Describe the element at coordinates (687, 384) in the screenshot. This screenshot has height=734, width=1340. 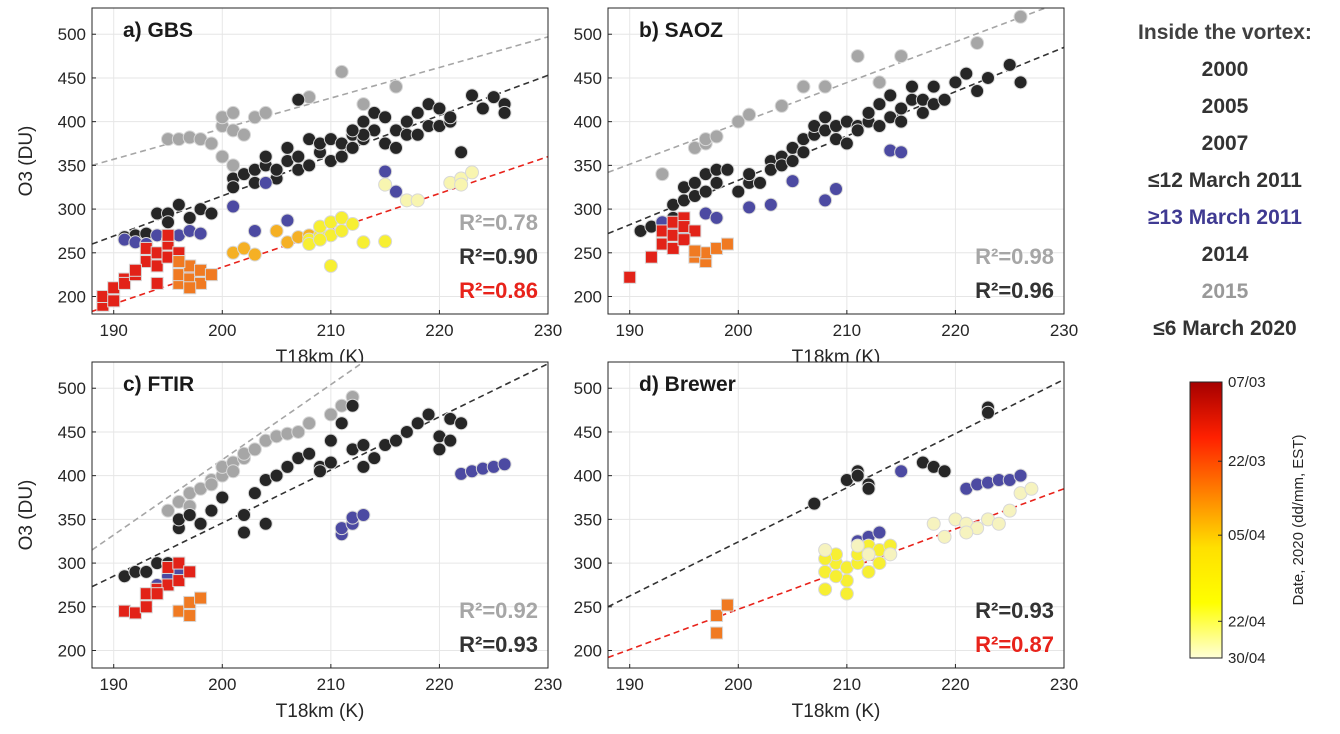
I see `panel-title: d) Brewer` at that location.